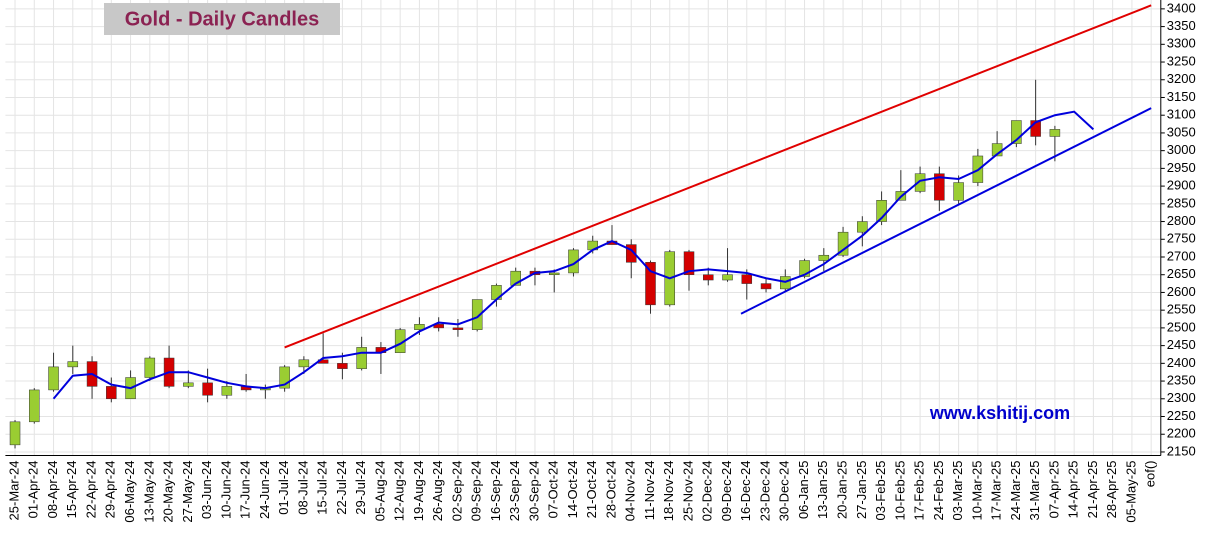  I want to click on y-tick-label: 2250, so click(1181, 415).